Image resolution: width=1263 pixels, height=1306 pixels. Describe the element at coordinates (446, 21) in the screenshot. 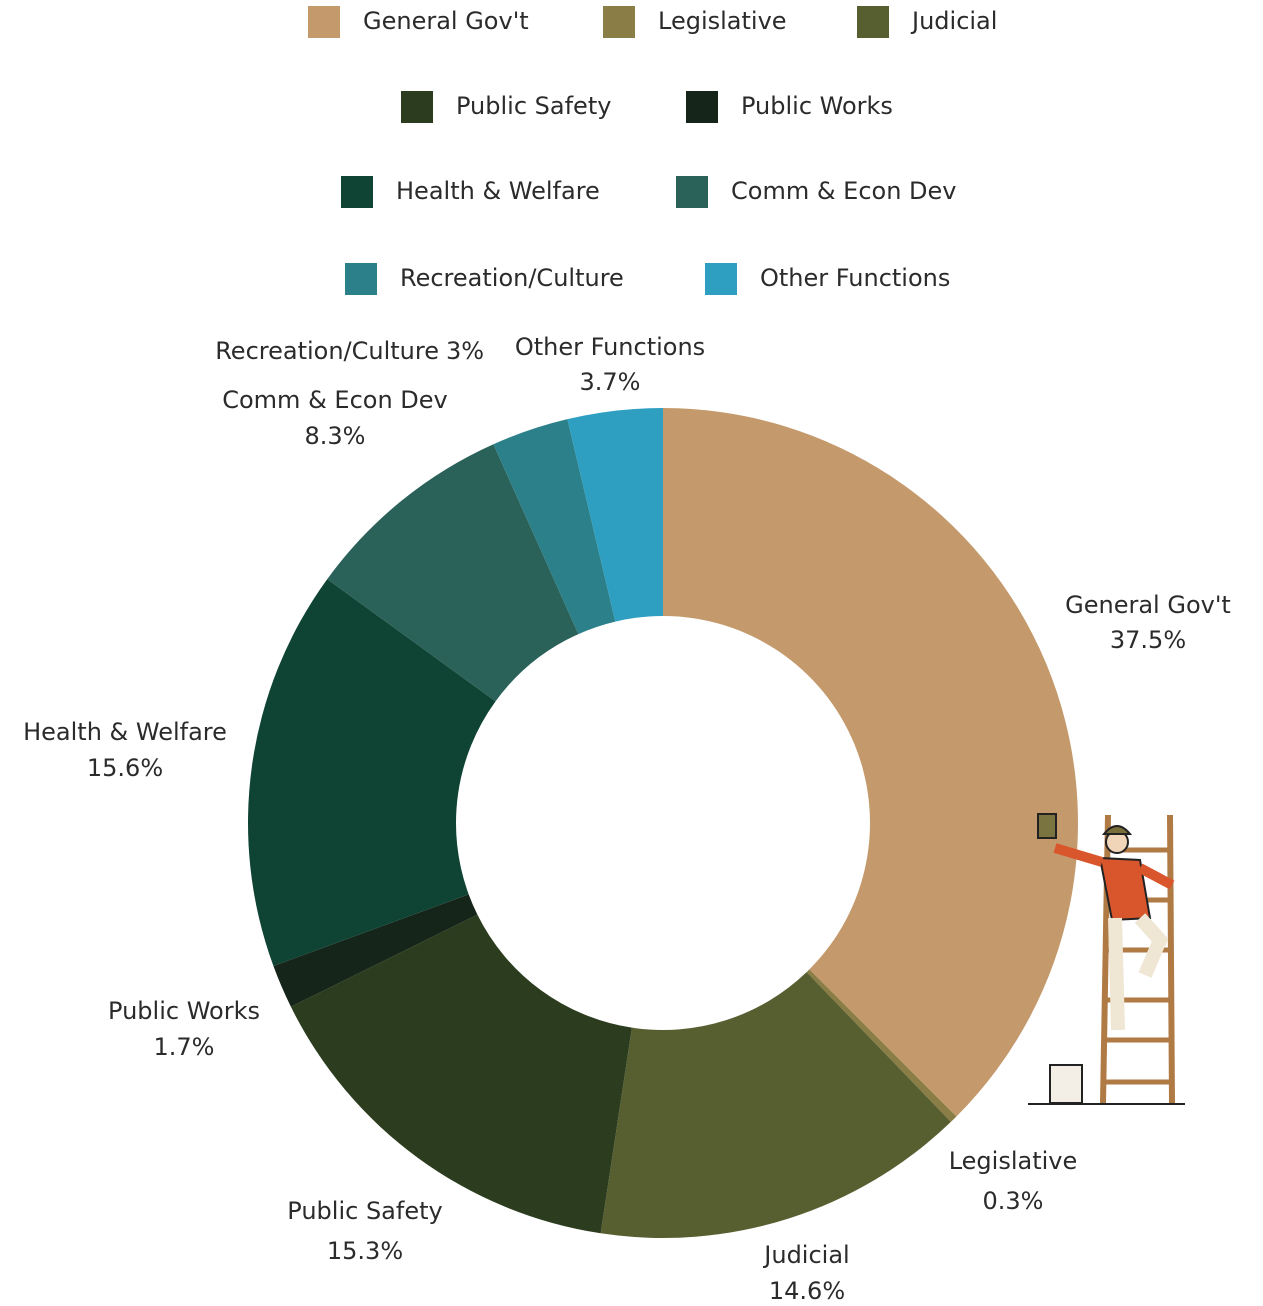

I see `legend-label: General Gov't` at that location.